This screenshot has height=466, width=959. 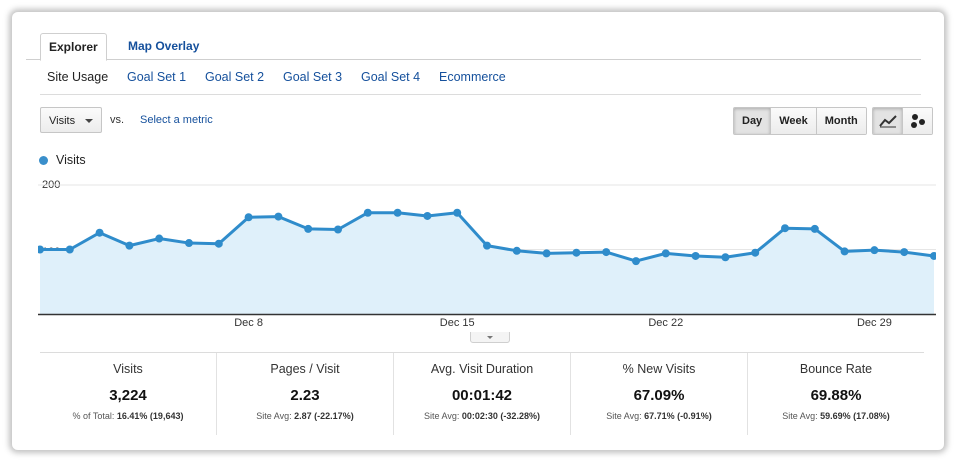 I want to click on subtab-goal-set-2: Goal Set 2, so click(x=235, y=77).